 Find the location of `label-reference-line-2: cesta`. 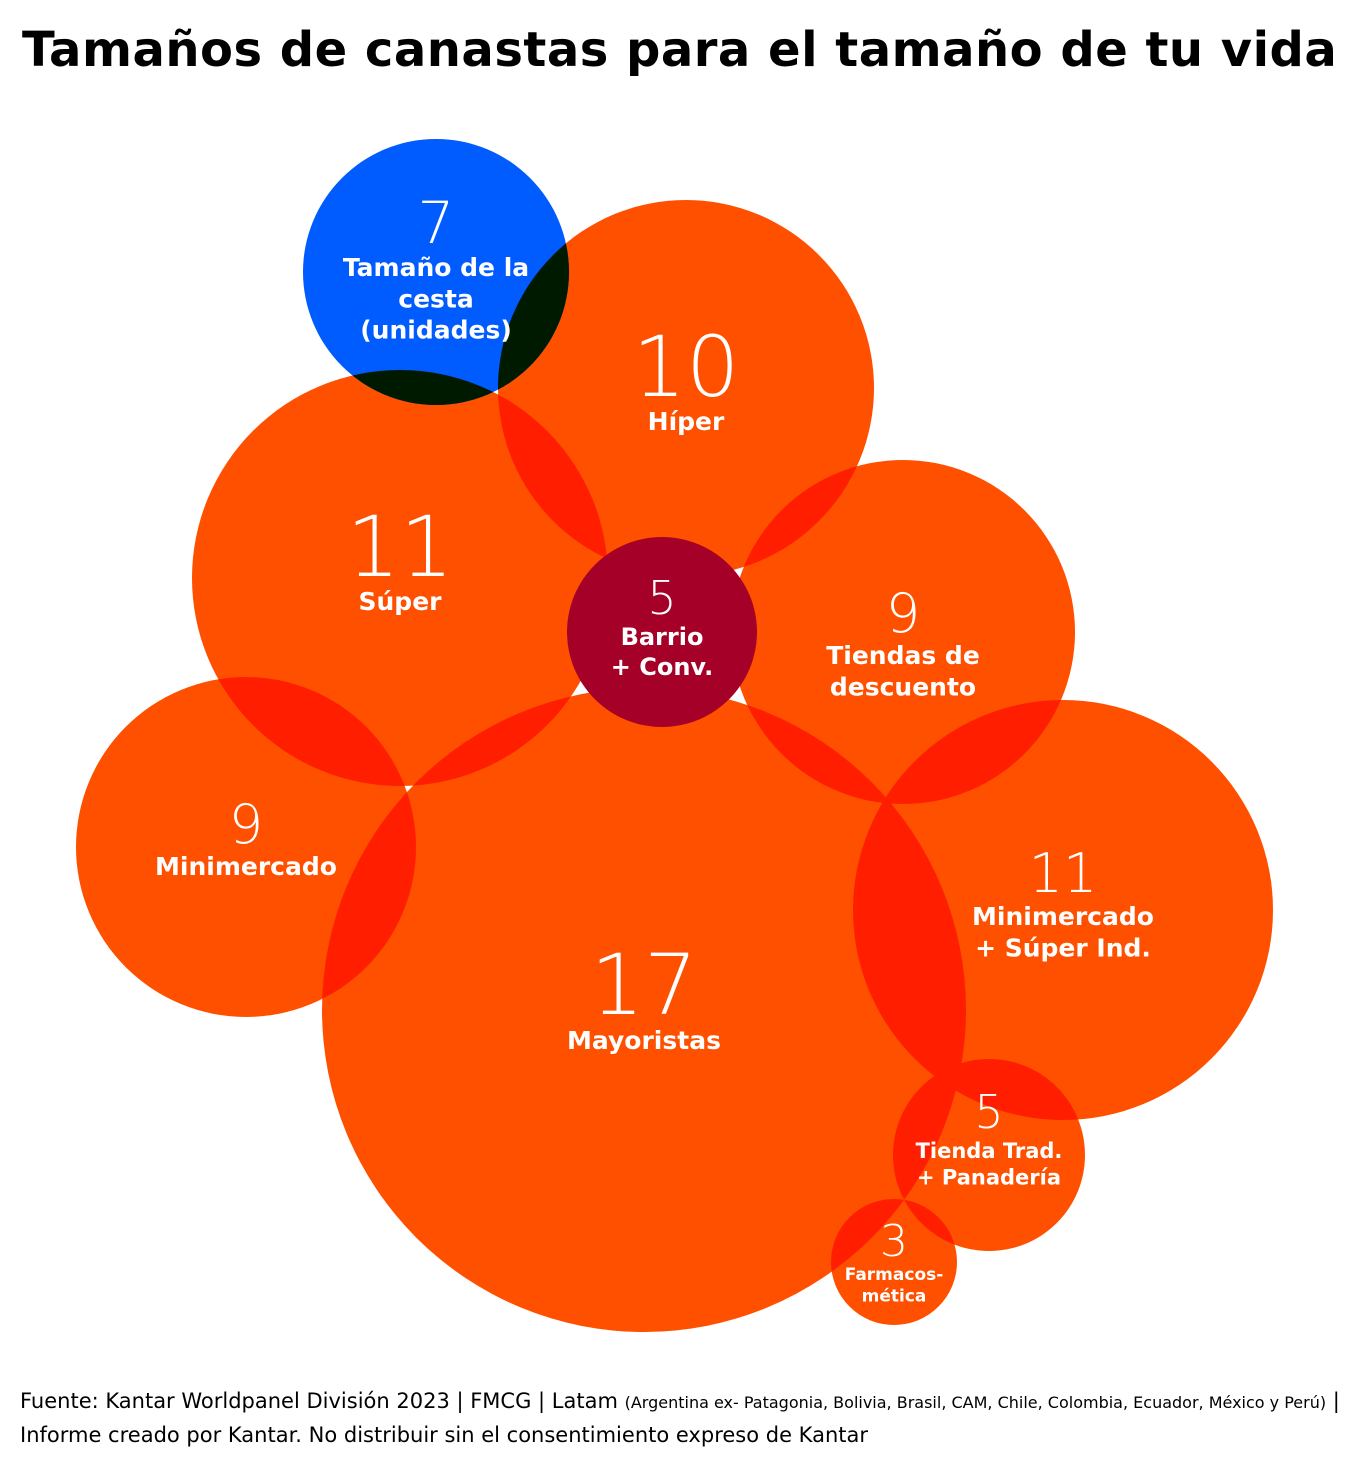

label-reference-line-2: cesta is located at coordinates (435, 298).